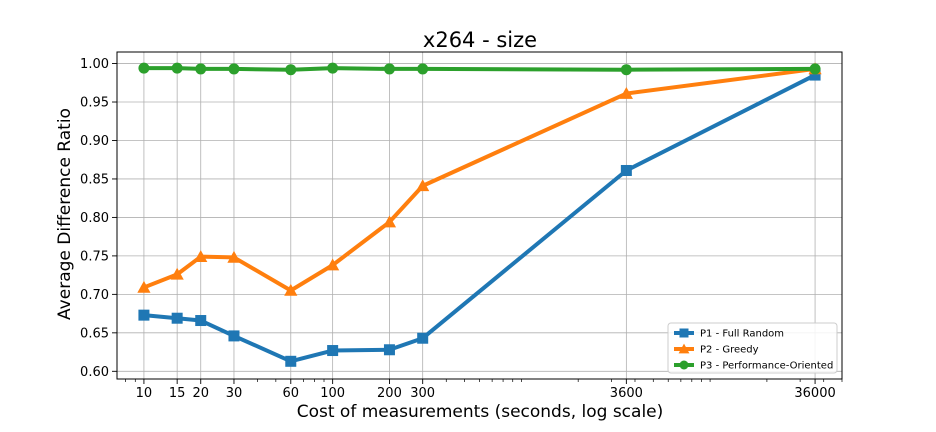 This screenshot has width=936, height=432. I want to click on legend-label: P3 - Performance-Oriented, so click(766, 366).